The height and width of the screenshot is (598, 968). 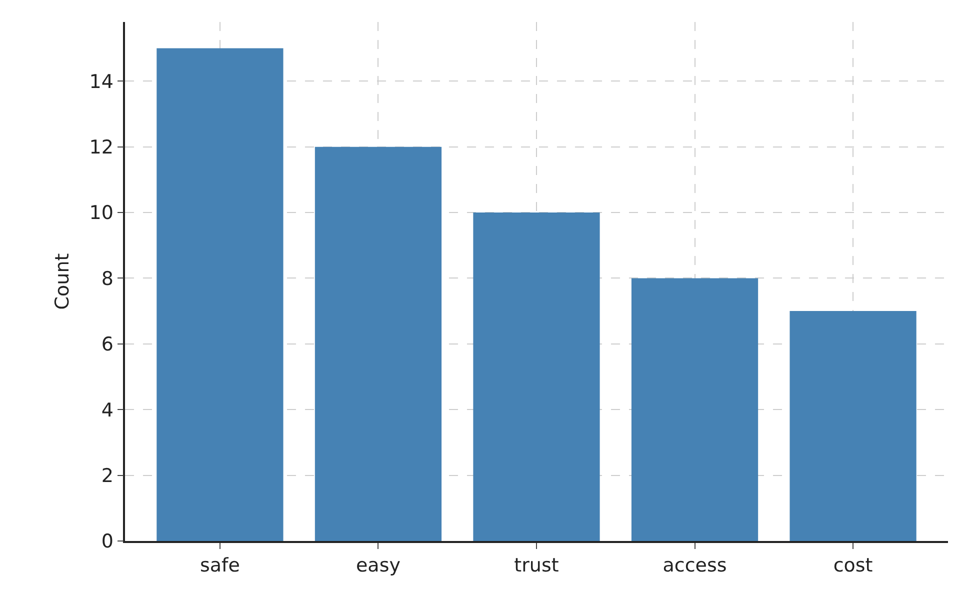 What do you see at coordinates (536, 565) in the screenshot?
I see `x-tick-label: trust` at bounding box center [536, 565].